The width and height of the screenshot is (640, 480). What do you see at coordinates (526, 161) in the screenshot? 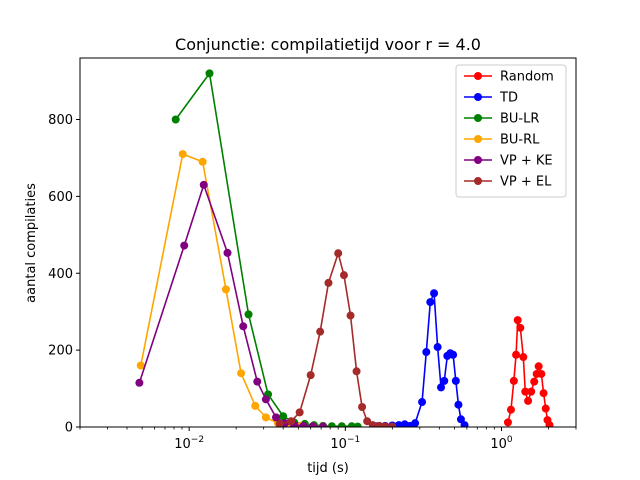
I see `legend-label-vp-ke: VP + KE` at bounding box center [526, 161].